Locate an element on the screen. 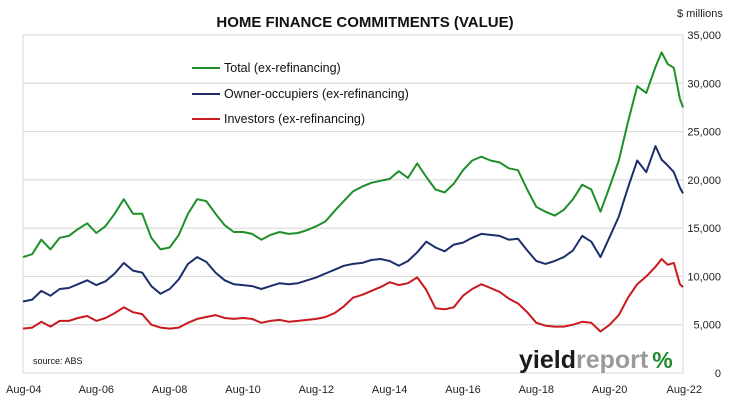  legend-label-investors: Investors (ex-refinancing) is located at coordinates (294, 119).